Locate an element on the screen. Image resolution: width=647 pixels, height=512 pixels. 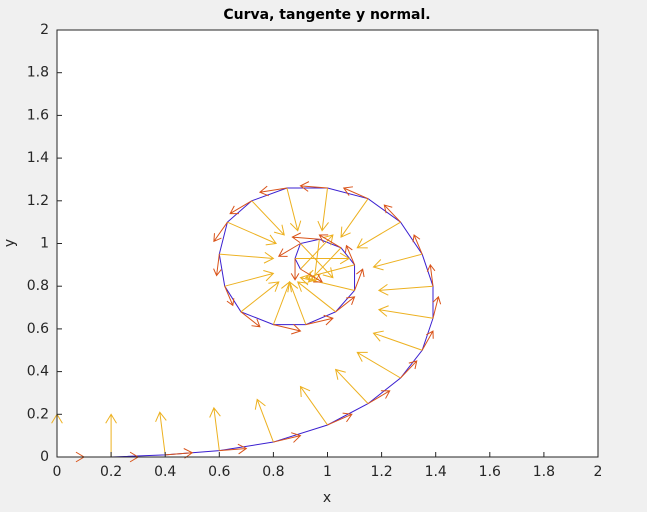
y-tick-label: 1.6 is located at coordinates (38, 115).